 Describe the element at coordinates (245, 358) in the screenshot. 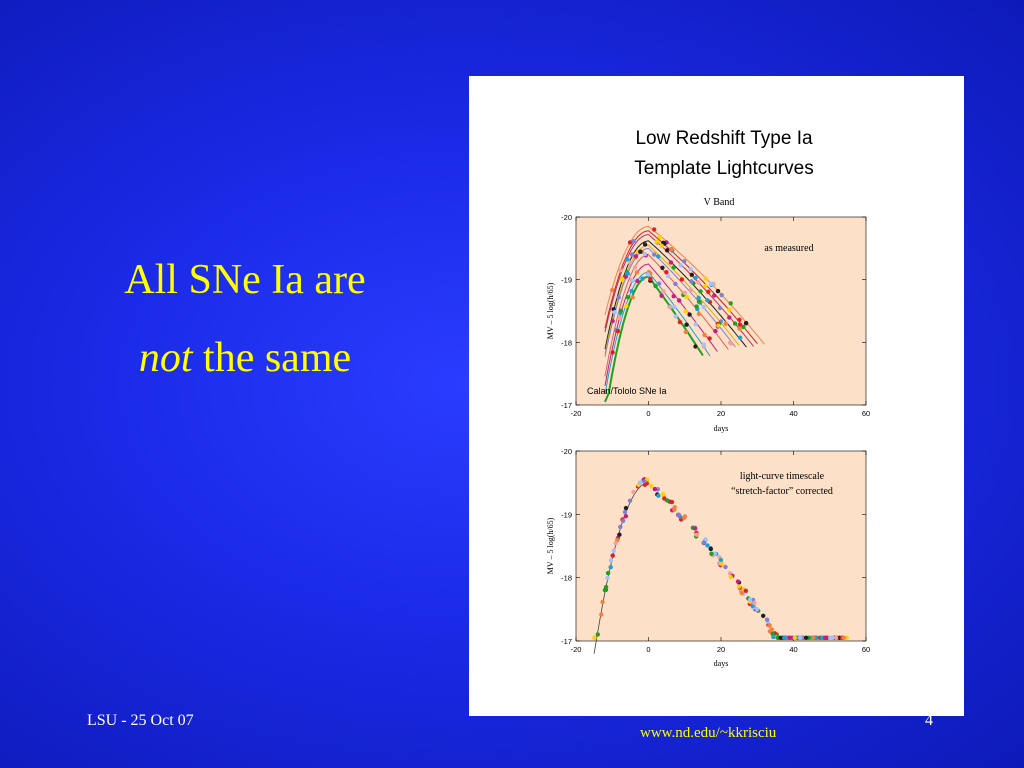

I see `headline-line2: not the same` at that location.